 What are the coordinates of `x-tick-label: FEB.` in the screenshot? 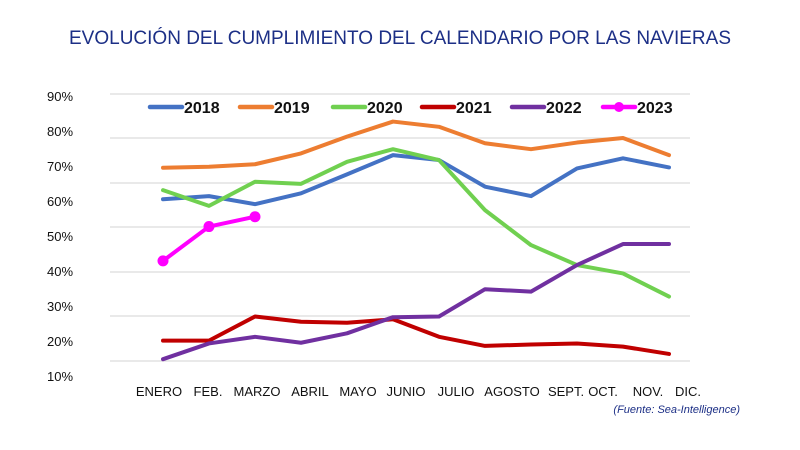 It's located at (208, 391).